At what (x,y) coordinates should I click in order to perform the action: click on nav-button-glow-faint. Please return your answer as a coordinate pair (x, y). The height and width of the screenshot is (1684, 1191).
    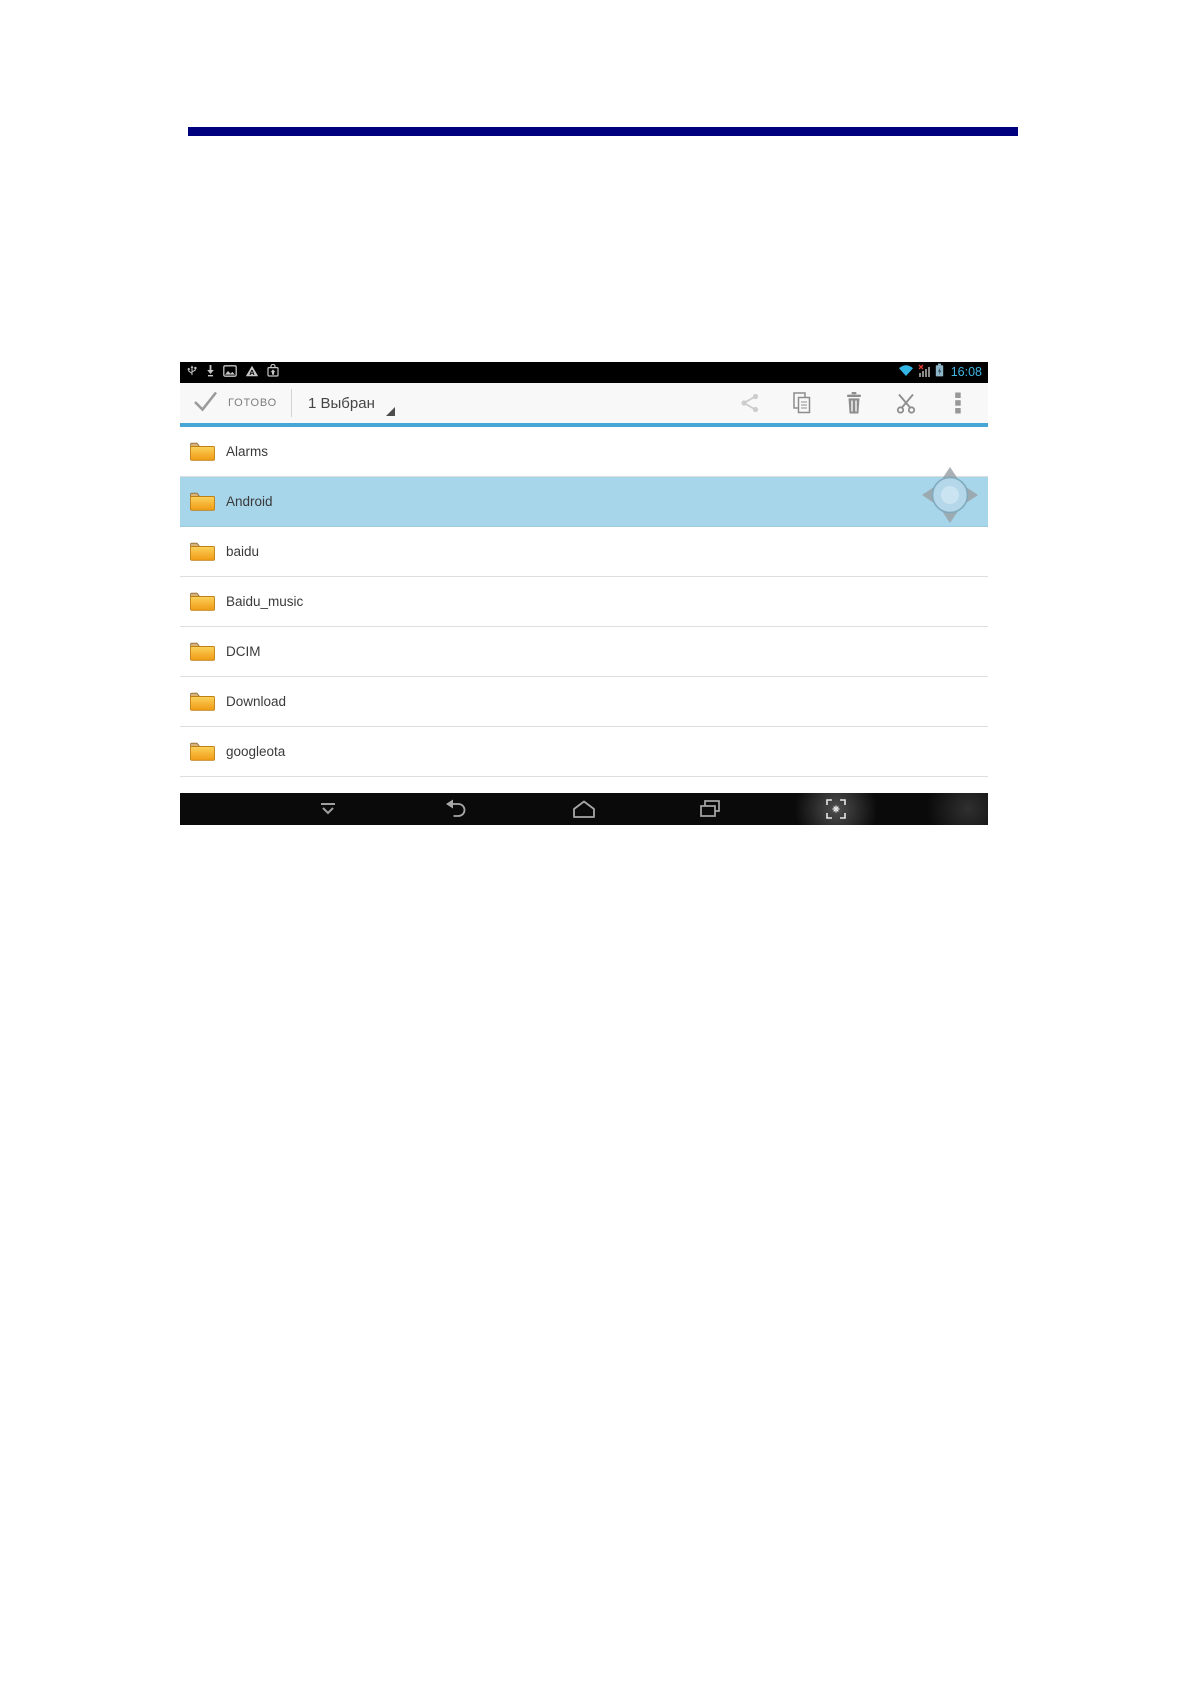
    Looking at the image, I should click on (955, 809).